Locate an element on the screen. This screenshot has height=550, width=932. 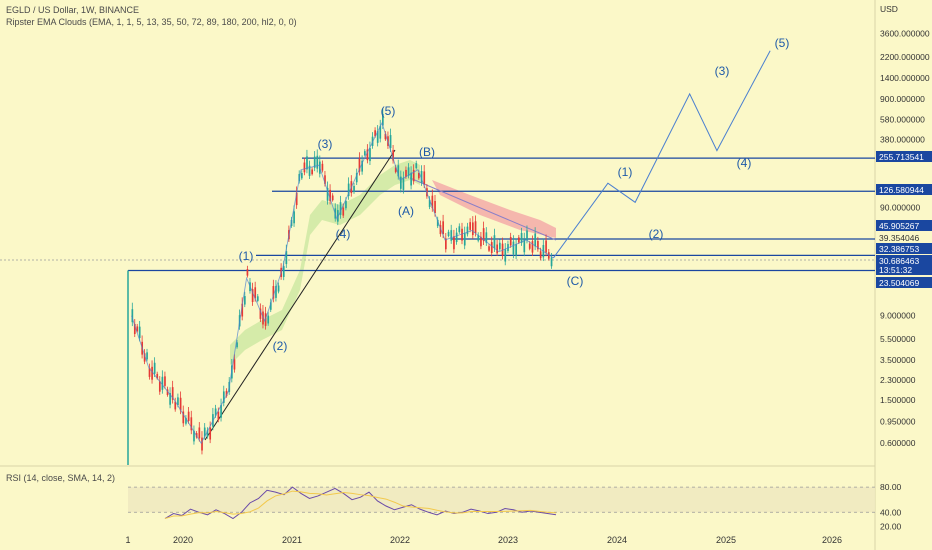
x-tick-label: 2023 is located at coordinates (508, 540).